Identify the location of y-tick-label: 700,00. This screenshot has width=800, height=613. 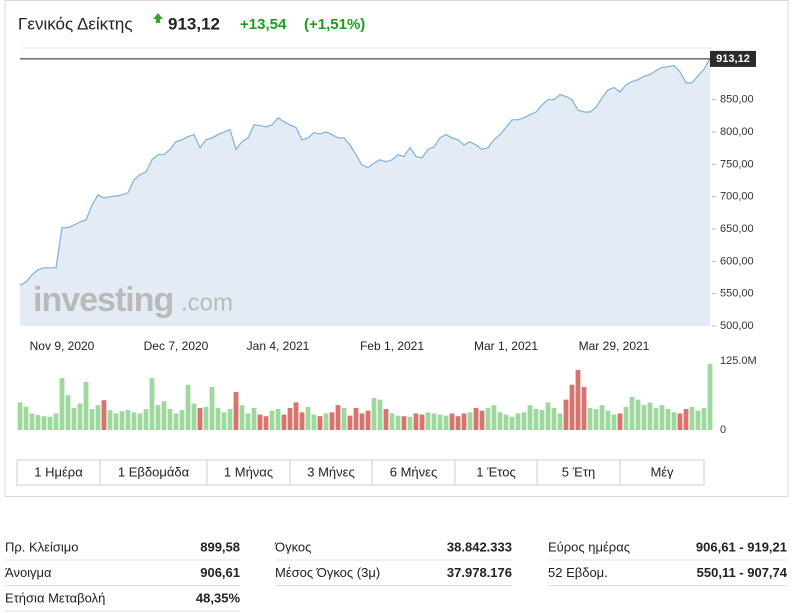
(737, 197).